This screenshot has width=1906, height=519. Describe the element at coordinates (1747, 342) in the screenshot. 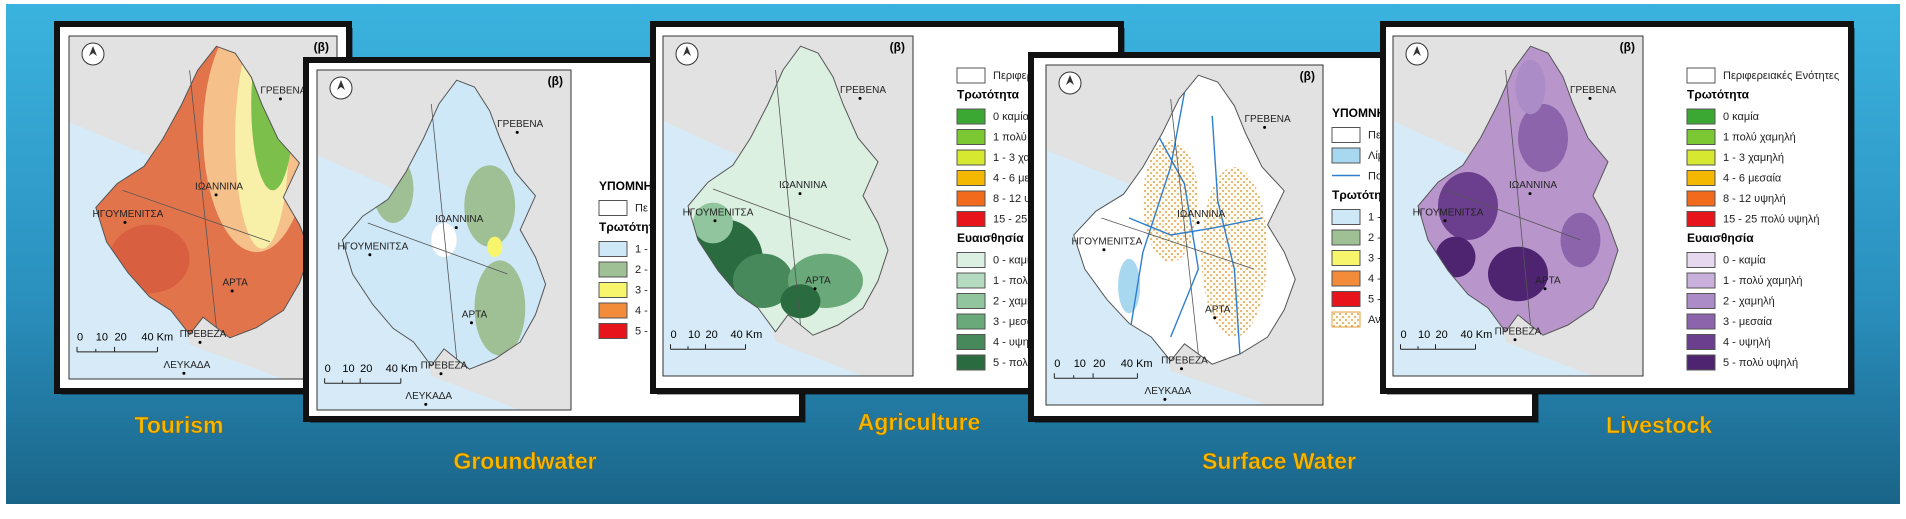

I see `legend-label: 4 - υψηλή` at that location.